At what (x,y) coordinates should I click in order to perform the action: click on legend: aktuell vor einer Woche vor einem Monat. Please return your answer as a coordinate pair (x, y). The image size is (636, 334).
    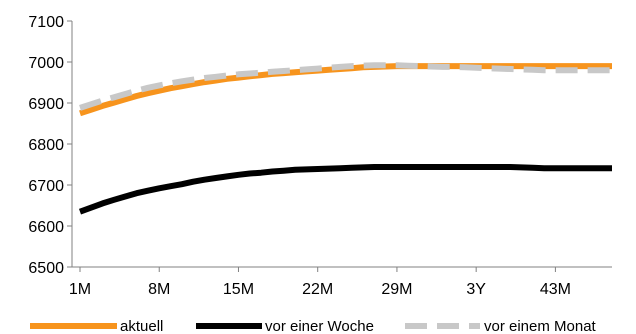
    Looking at the image, I should click on (313, 326).